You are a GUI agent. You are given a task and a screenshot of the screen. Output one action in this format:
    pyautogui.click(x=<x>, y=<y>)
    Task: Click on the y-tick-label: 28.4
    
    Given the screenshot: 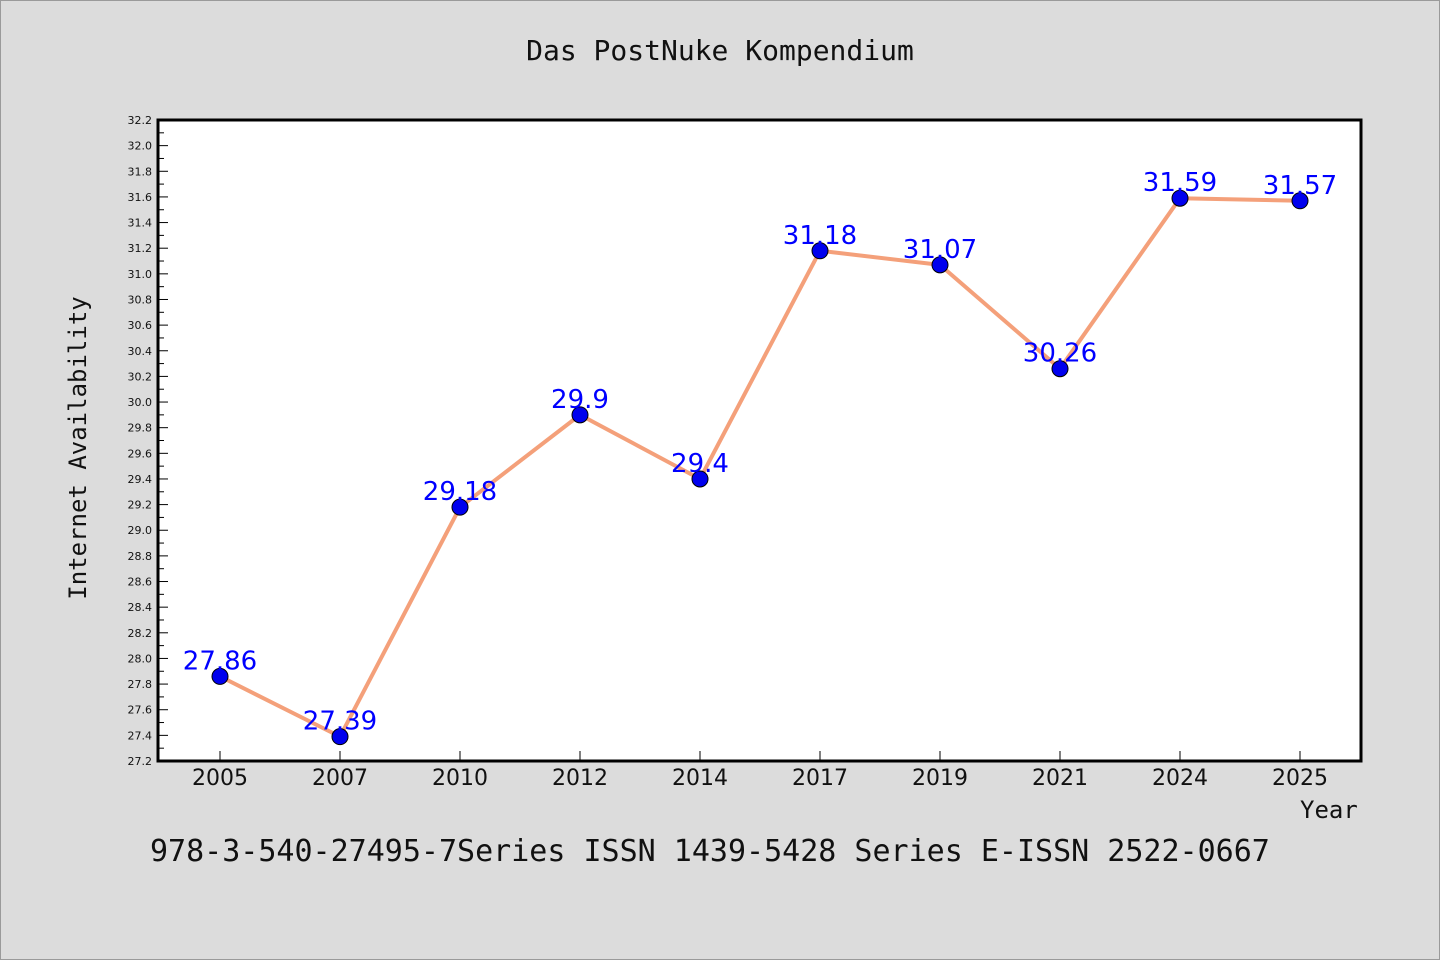 What is the action you would take?
    pyautogui.click(x=140, y=607)
    